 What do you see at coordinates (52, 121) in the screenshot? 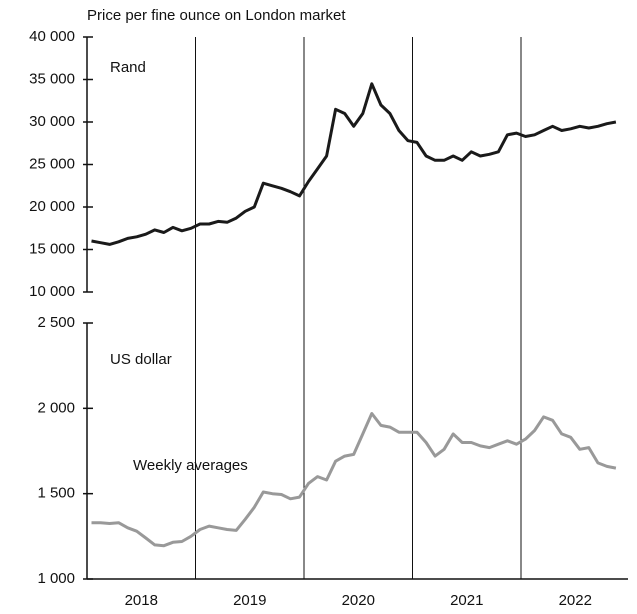
I see `y-tick-label: 30 000` at bounding box center [52, 121].